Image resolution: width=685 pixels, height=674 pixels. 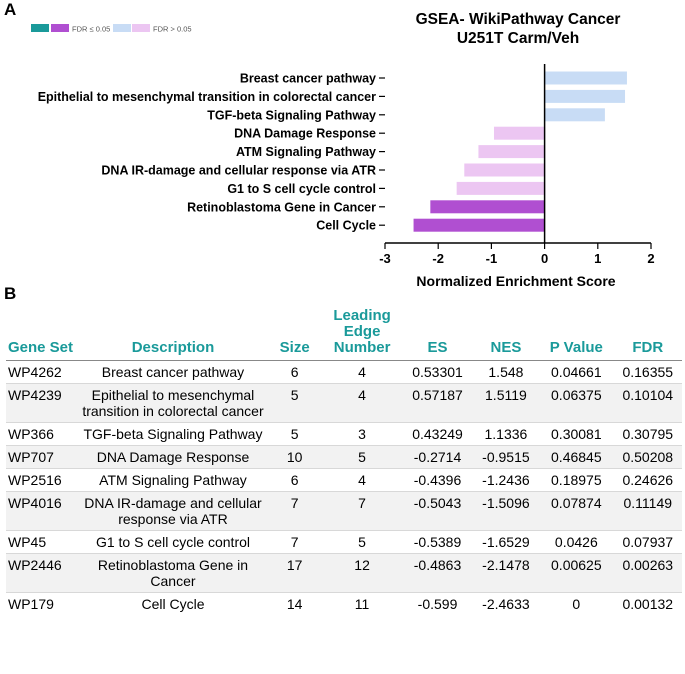 What do you see at coordinates (346, 226) in the screenshot?
I see `category-label-9: Cell Cycle` at bounding box center [346, 226].